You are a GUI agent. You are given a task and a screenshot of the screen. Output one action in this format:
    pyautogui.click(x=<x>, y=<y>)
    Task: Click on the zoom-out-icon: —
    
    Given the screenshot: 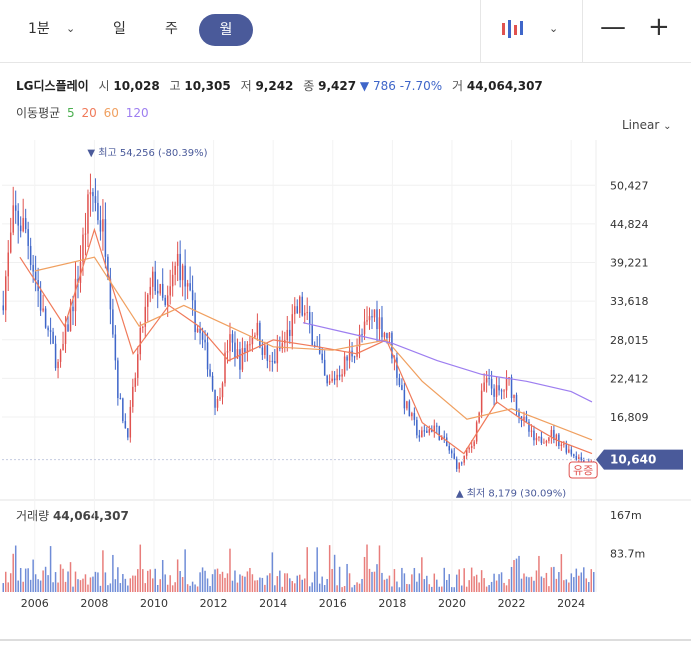 What is the action you would take?
    pyautogui.click(x=613, y=27)
    